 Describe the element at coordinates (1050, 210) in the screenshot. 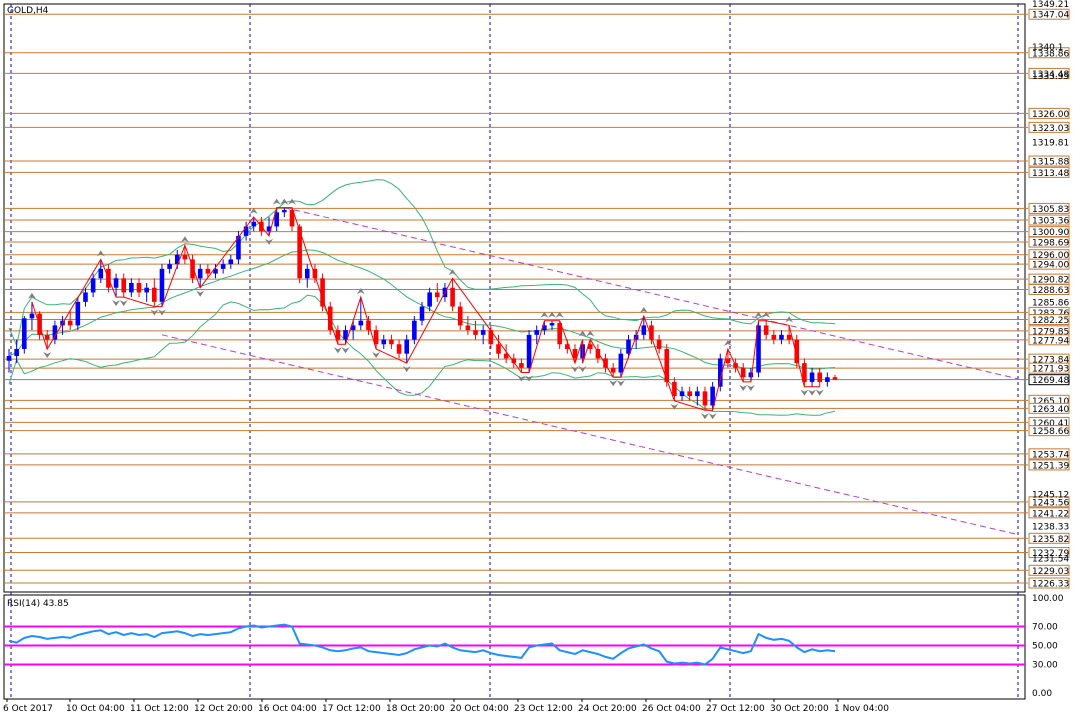

I see `price-level-label: 1305.83` at that location.